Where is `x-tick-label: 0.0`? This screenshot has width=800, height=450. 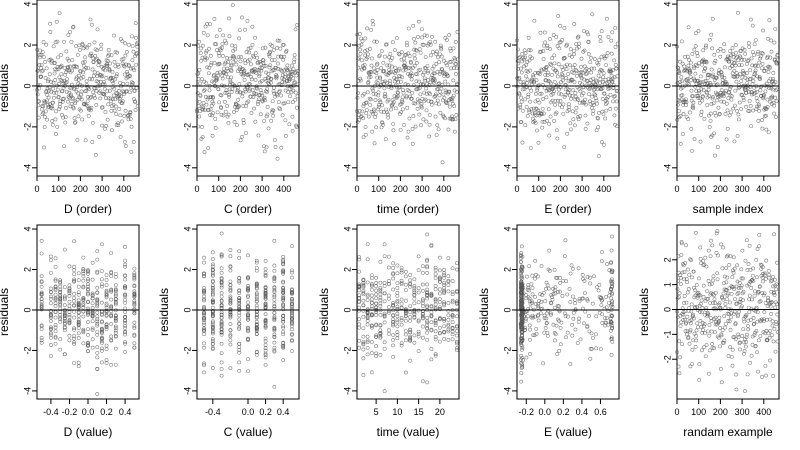 x-tick-label: 0.0 is located at coordinates (545, 412).